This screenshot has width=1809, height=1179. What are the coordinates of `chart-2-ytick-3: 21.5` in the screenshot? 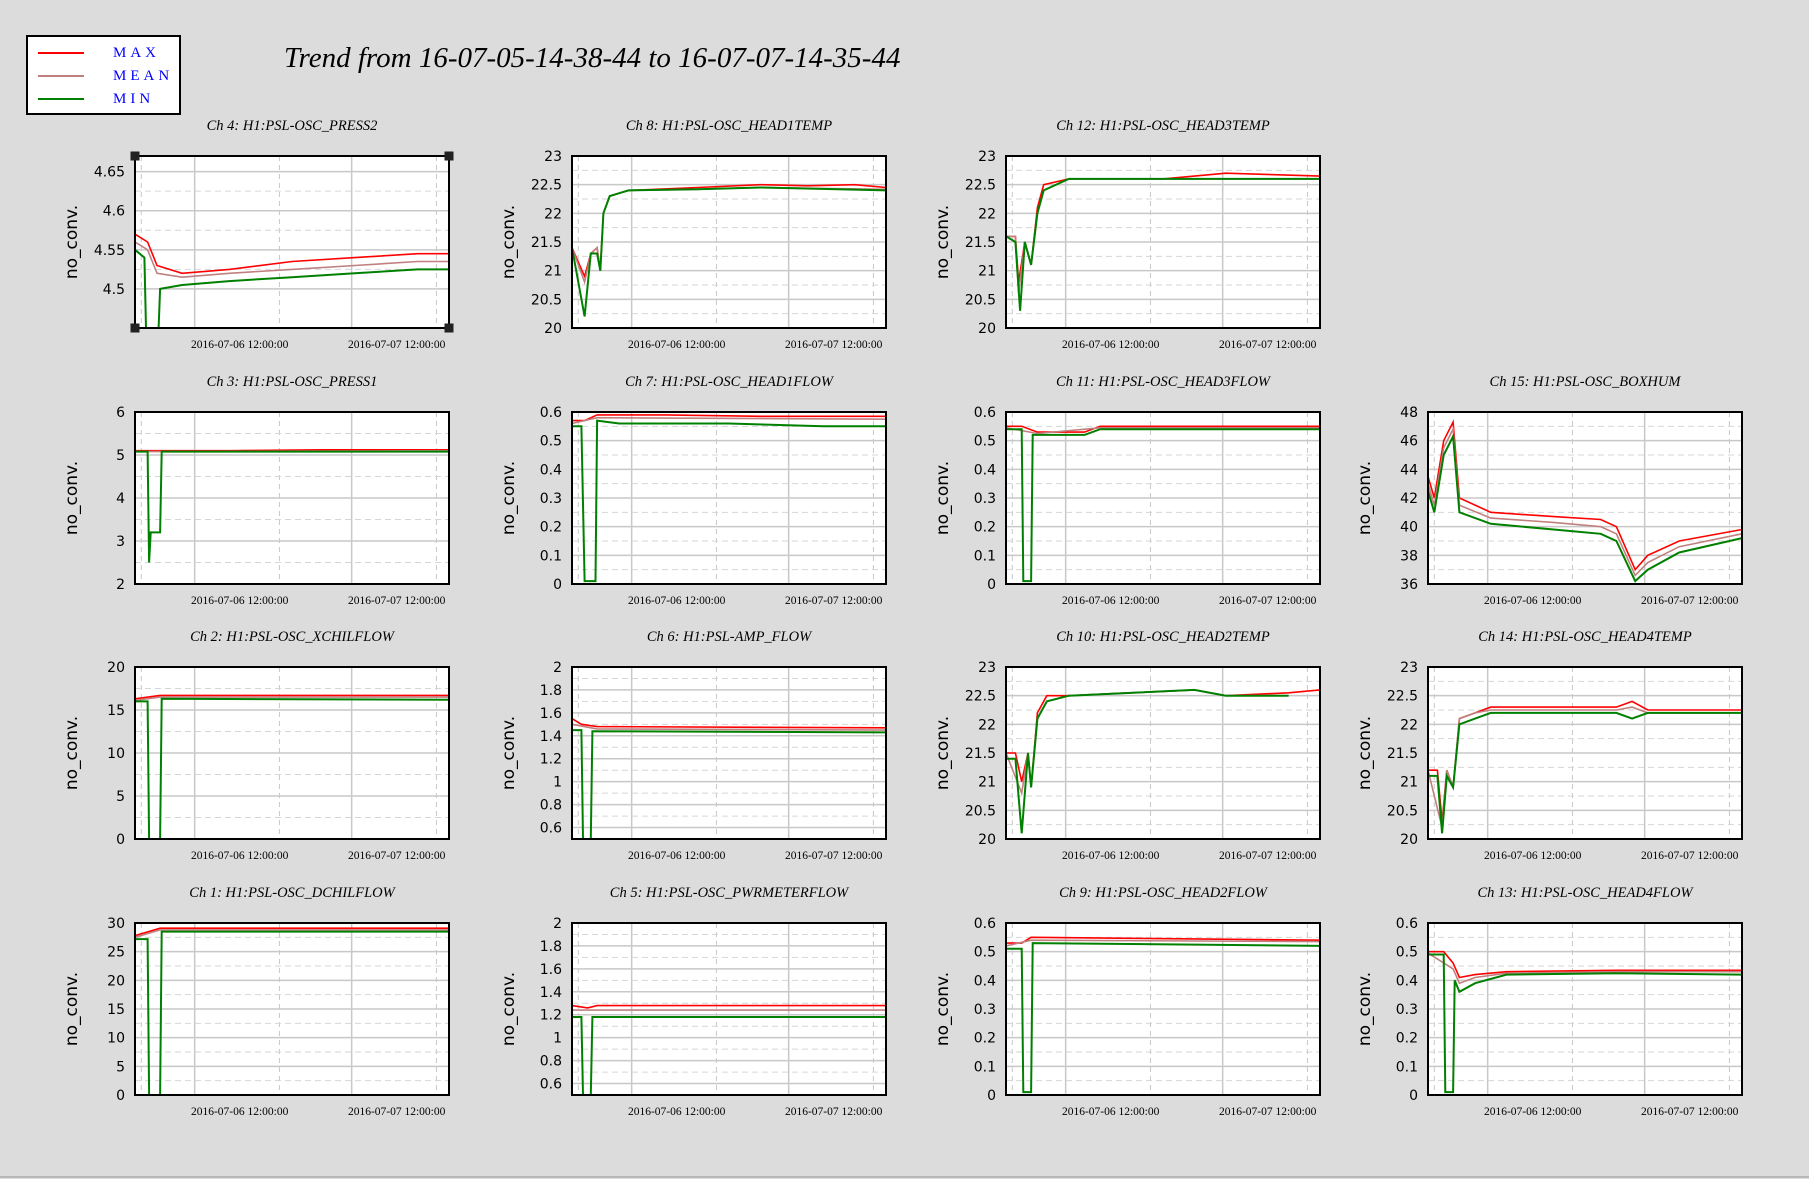 It's located at (546, 243).